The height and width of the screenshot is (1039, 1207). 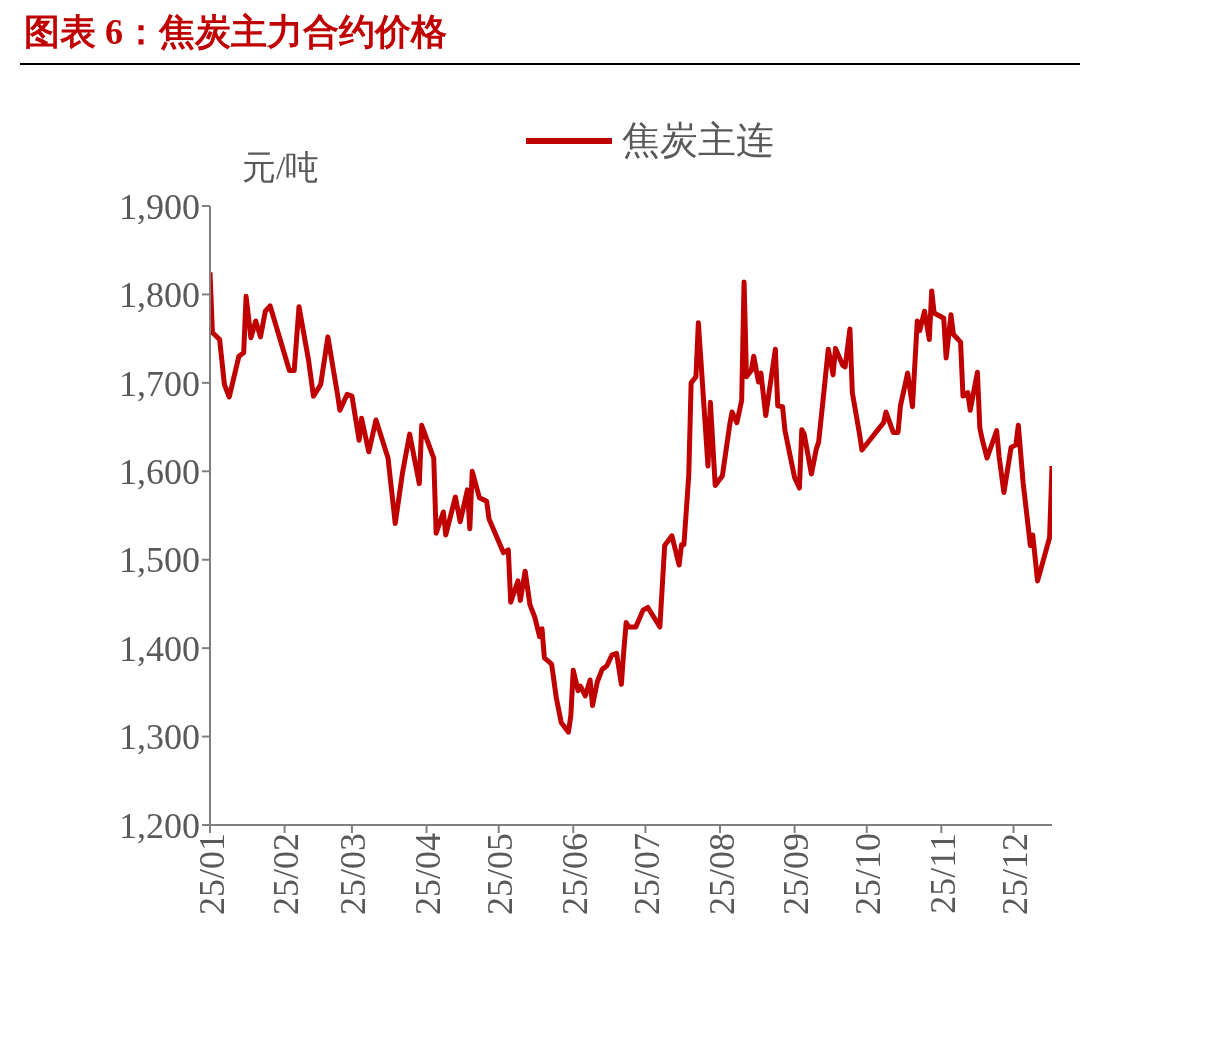 What do you see at coordinates (159, 206) in the screenshot?
I see `y-tick-label: 1,900` at bounding box center [159, 206].